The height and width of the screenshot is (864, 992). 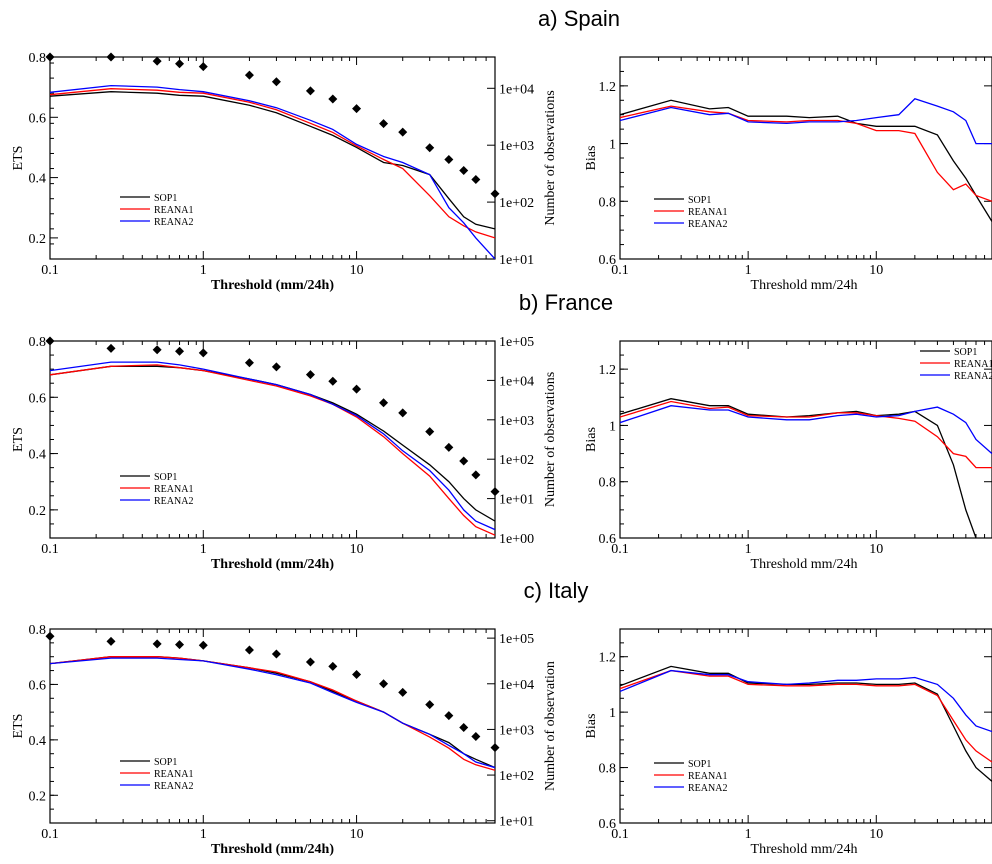 What do you see at coordinates (38, 511) in the screenshot?
I see `y-tick-label: 0.2` at bounding box center [38, 511].